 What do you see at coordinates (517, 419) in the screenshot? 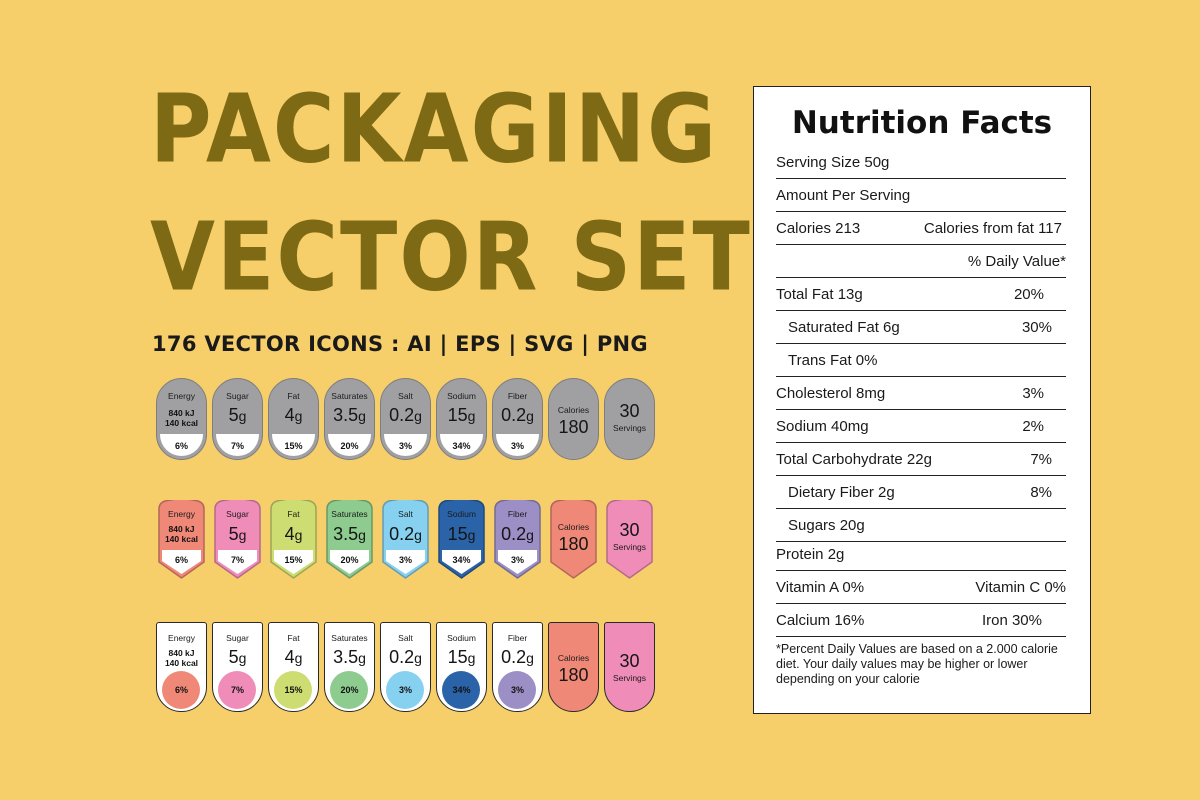
I see `badge-fiber: Fiber 0.2g 3%` at bounding box center [517, 419].